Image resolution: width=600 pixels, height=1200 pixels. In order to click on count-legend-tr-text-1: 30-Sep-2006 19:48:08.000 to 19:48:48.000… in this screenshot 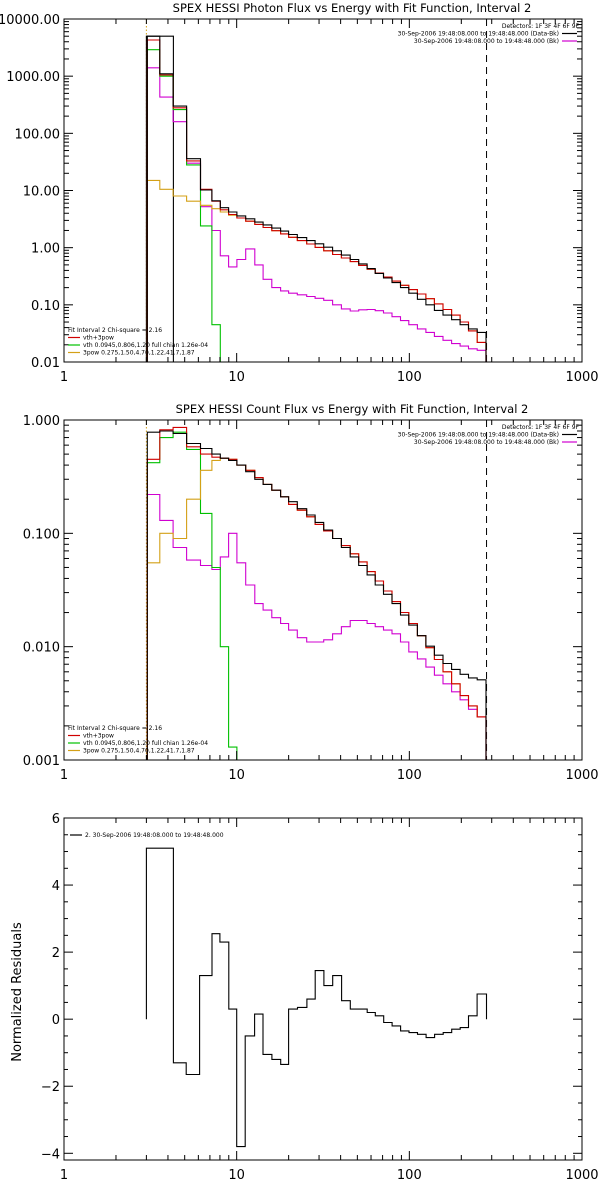, I will do `click(478, 435)`.